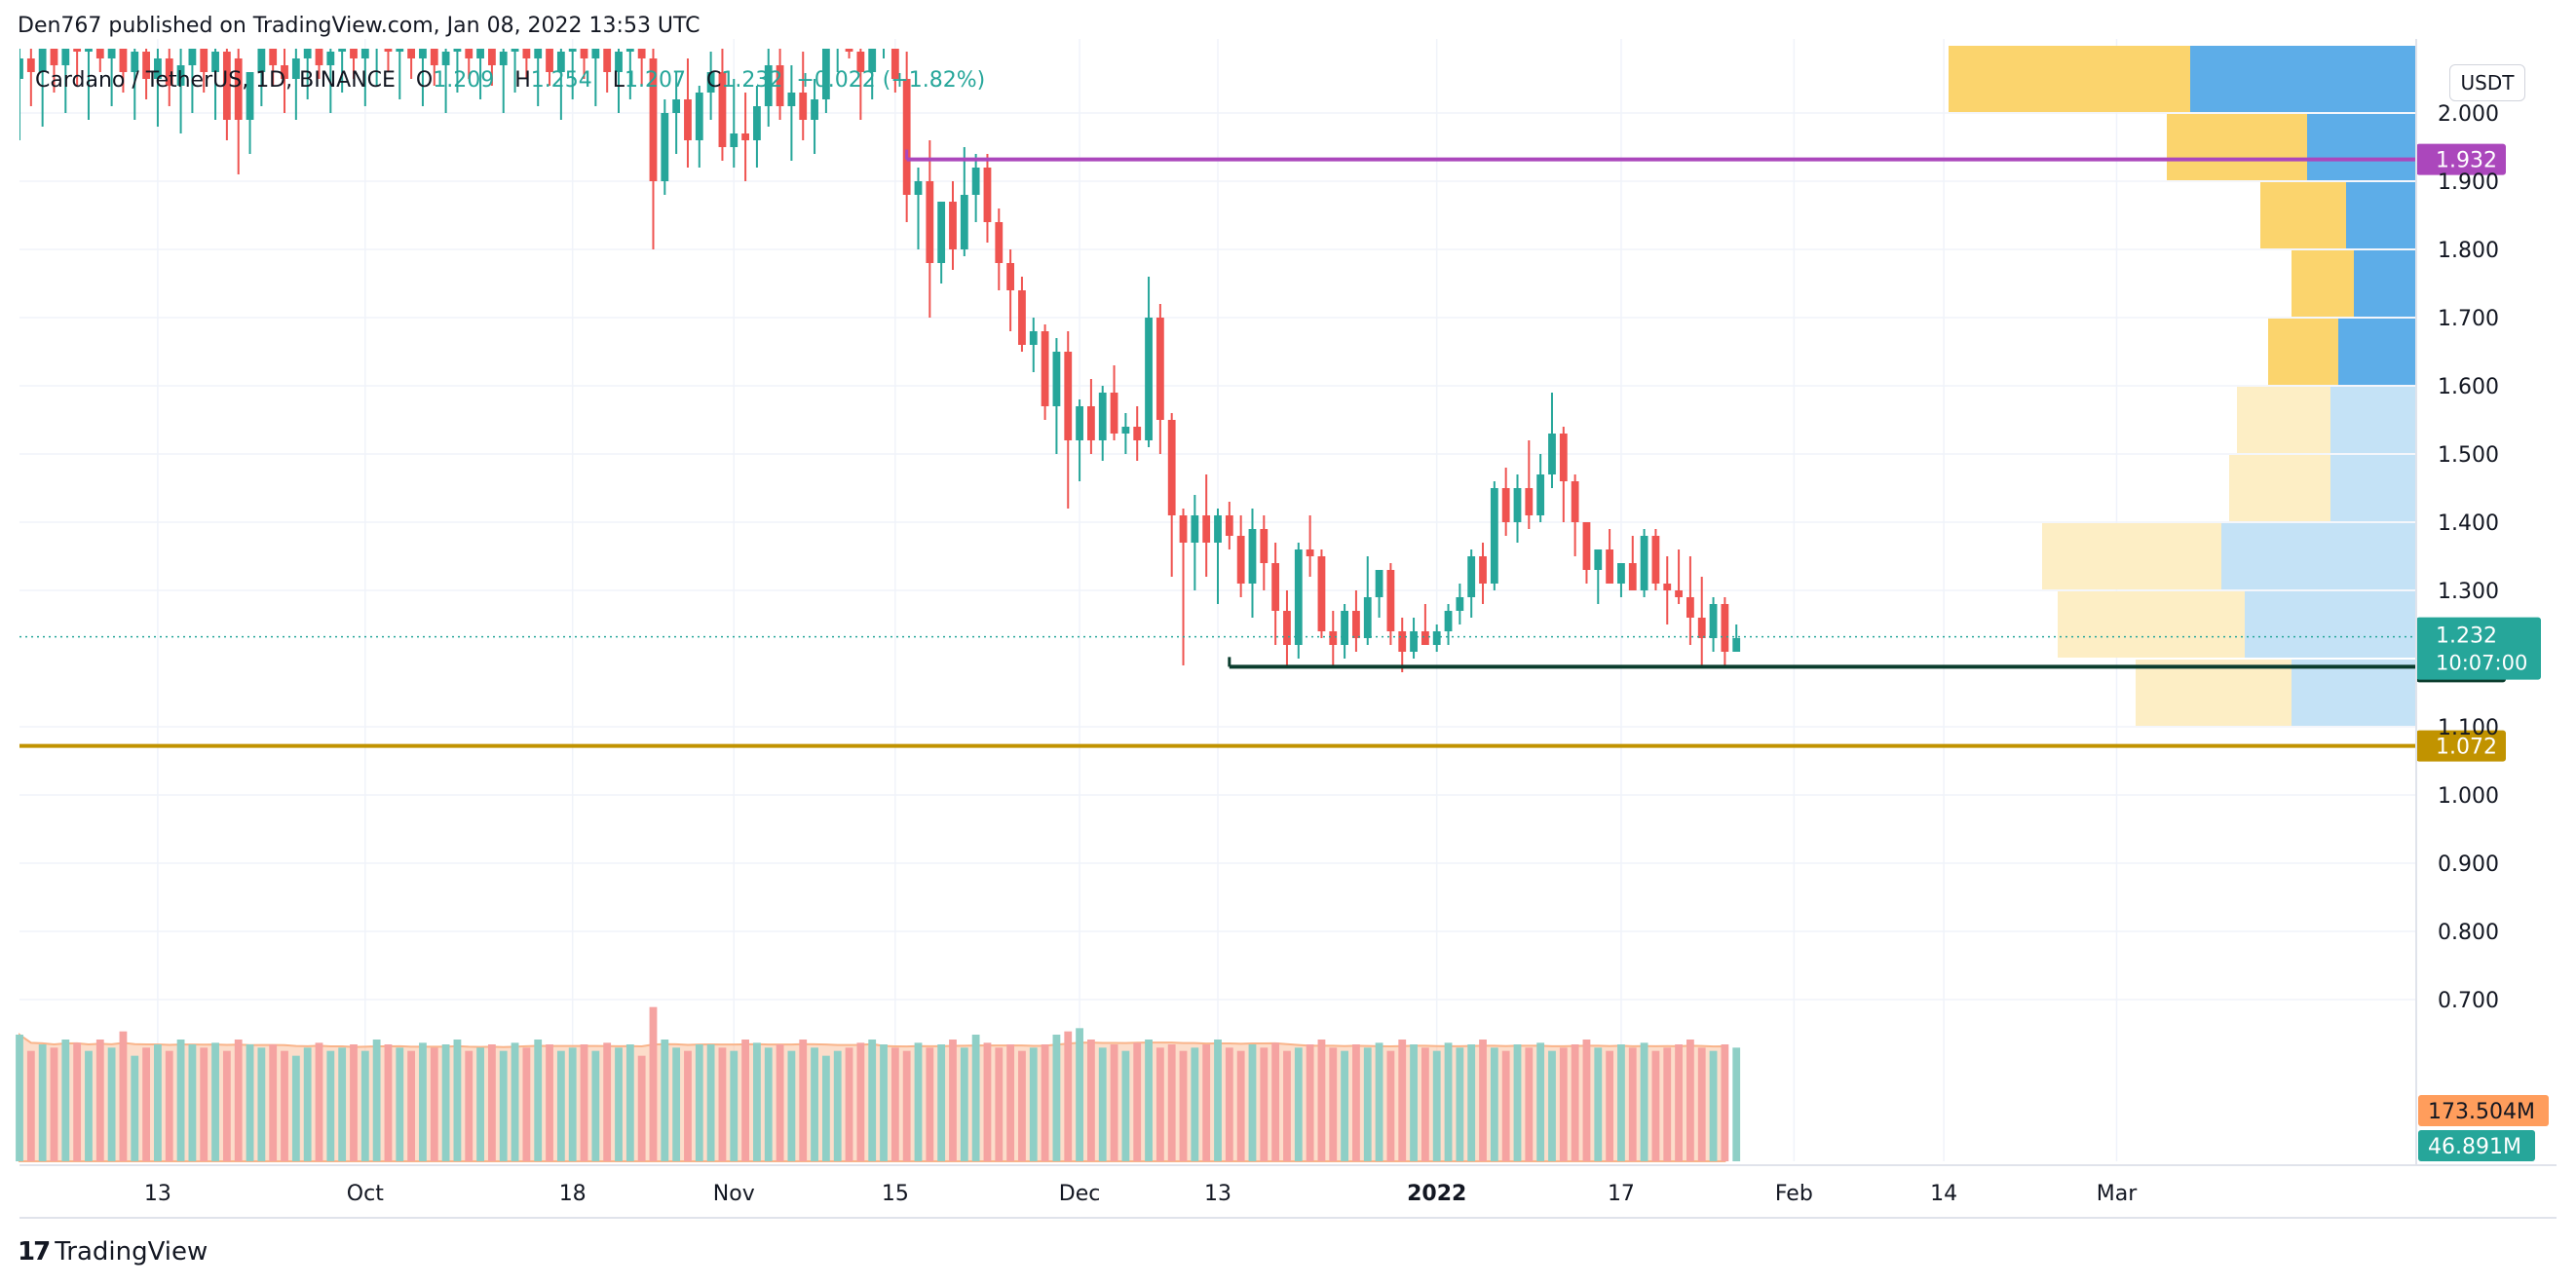 The height and width of the screenshot is (1286, 2576). I want to click on y-tick-label: 1.000, so click(2468, 797).